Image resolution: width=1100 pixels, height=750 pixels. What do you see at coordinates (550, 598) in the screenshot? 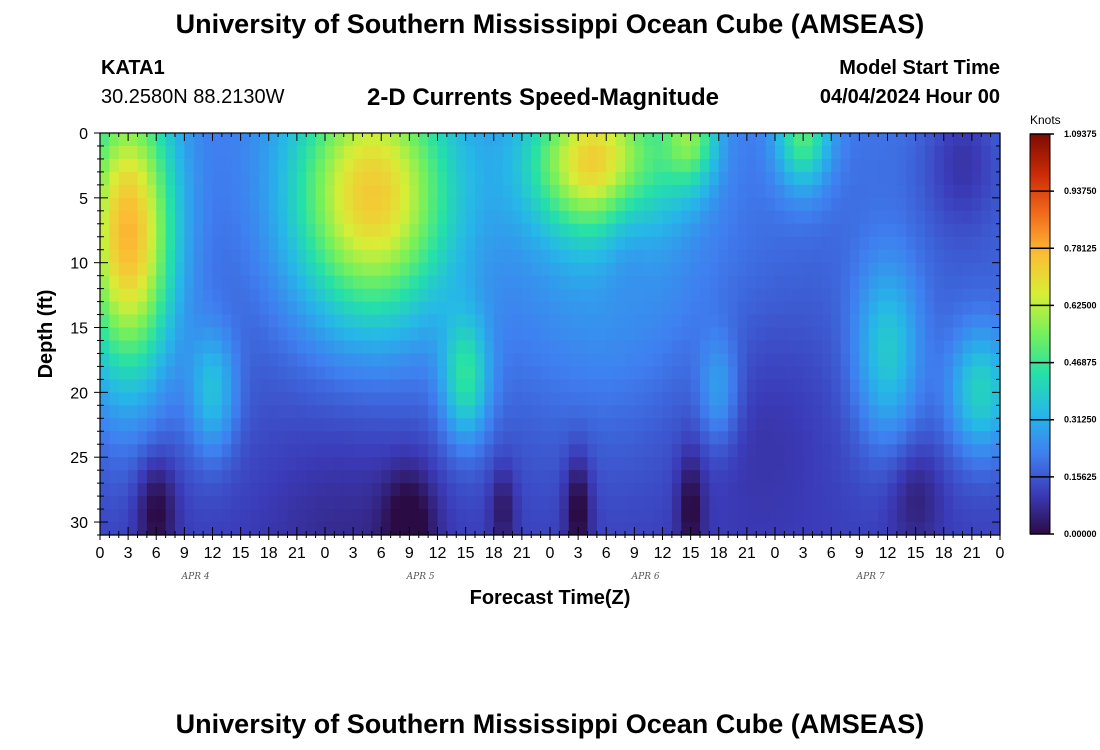
I see `x-axis-label: Forecast Time(Z)` at bounding box center [550, 598].